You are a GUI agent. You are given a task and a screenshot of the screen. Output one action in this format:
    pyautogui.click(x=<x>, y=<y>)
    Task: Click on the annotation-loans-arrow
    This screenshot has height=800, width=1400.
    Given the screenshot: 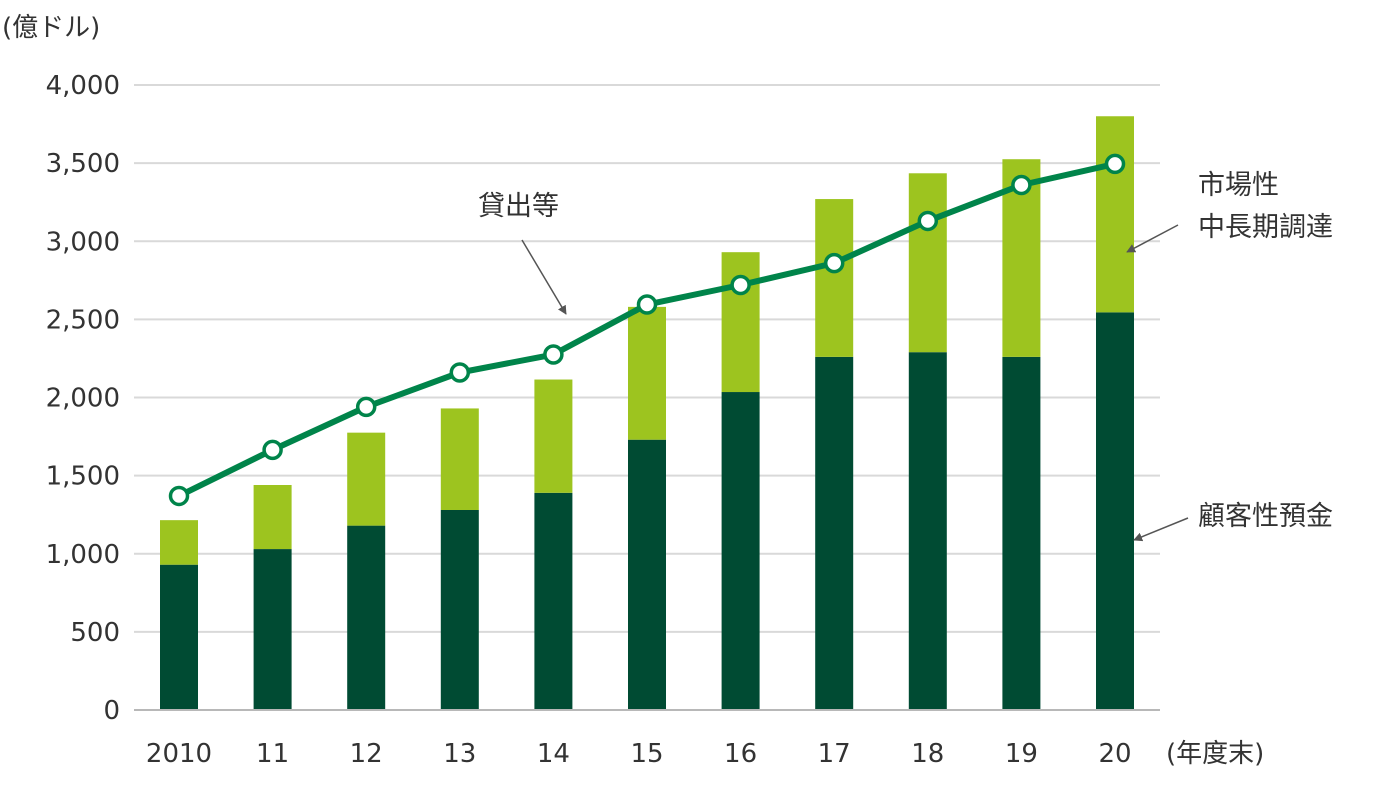 What is the action you would take?
    pyautogui.click(x=544, y=277)
    